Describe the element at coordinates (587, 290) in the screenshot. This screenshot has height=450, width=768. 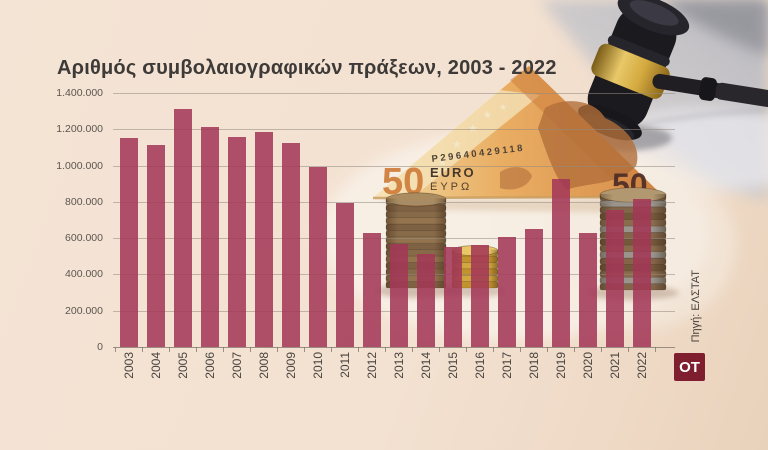
I see `bar-2020` at that location.